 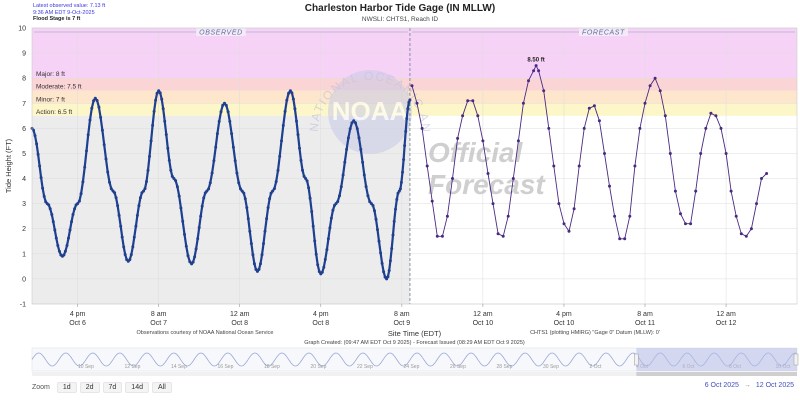 I want to click on zoom-2d-button: 2d, so click(x=89, y=387).